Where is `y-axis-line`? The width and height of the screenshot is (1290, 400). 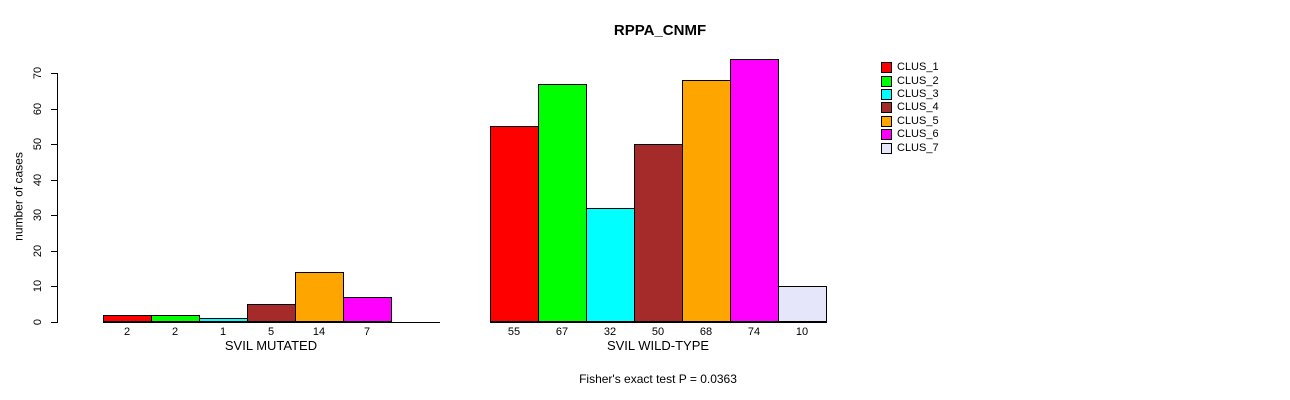 y-axis-line is located at coordinates (57, 198).